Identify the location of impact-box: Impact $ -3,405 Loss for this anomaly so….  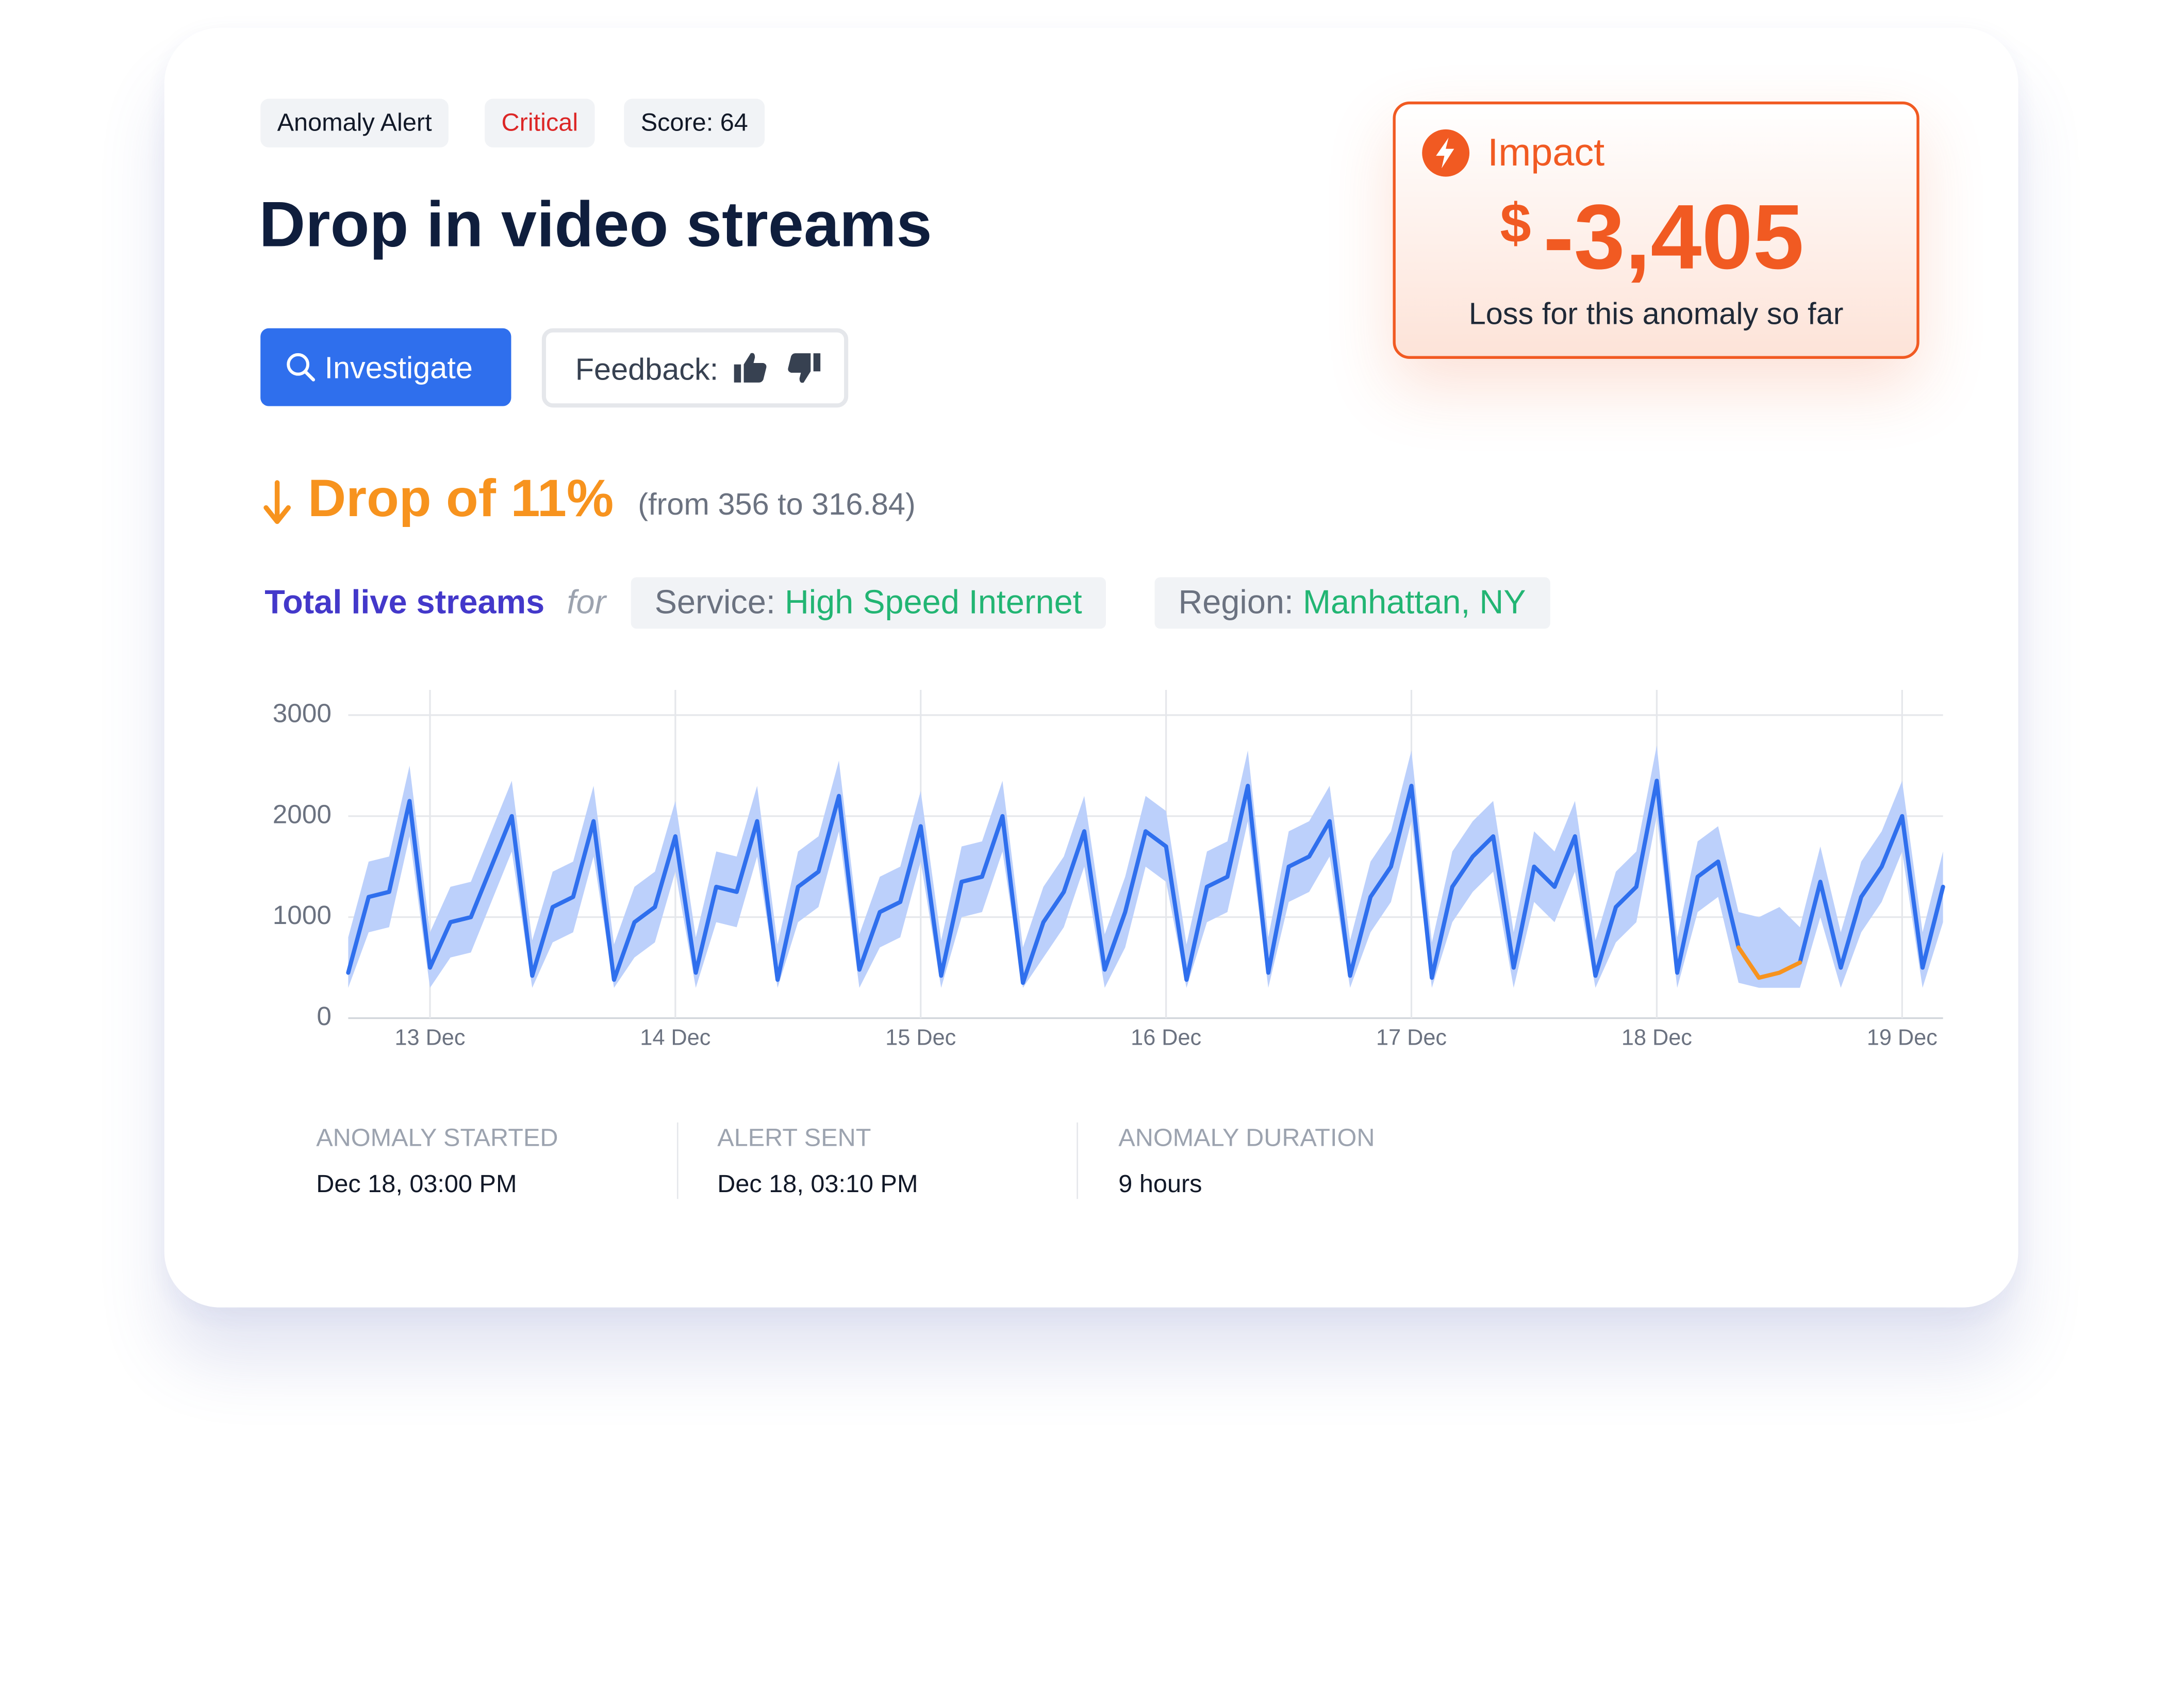
(1656, 230).